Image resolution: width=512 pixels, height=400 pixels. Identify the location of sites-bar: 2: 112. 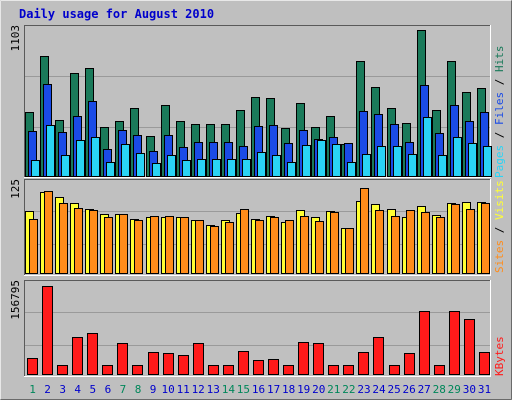
(48, 232).